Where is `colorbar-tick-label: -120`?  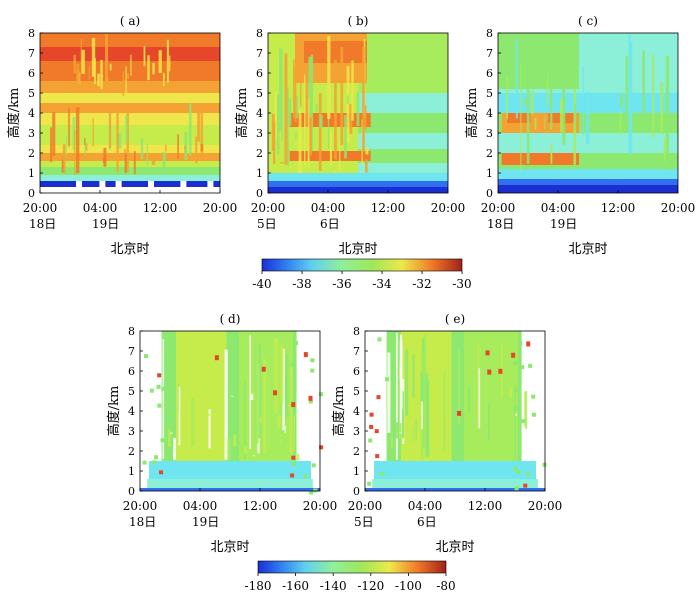 colorbar-tick-label: -120 is located at coordinates (370, 586).